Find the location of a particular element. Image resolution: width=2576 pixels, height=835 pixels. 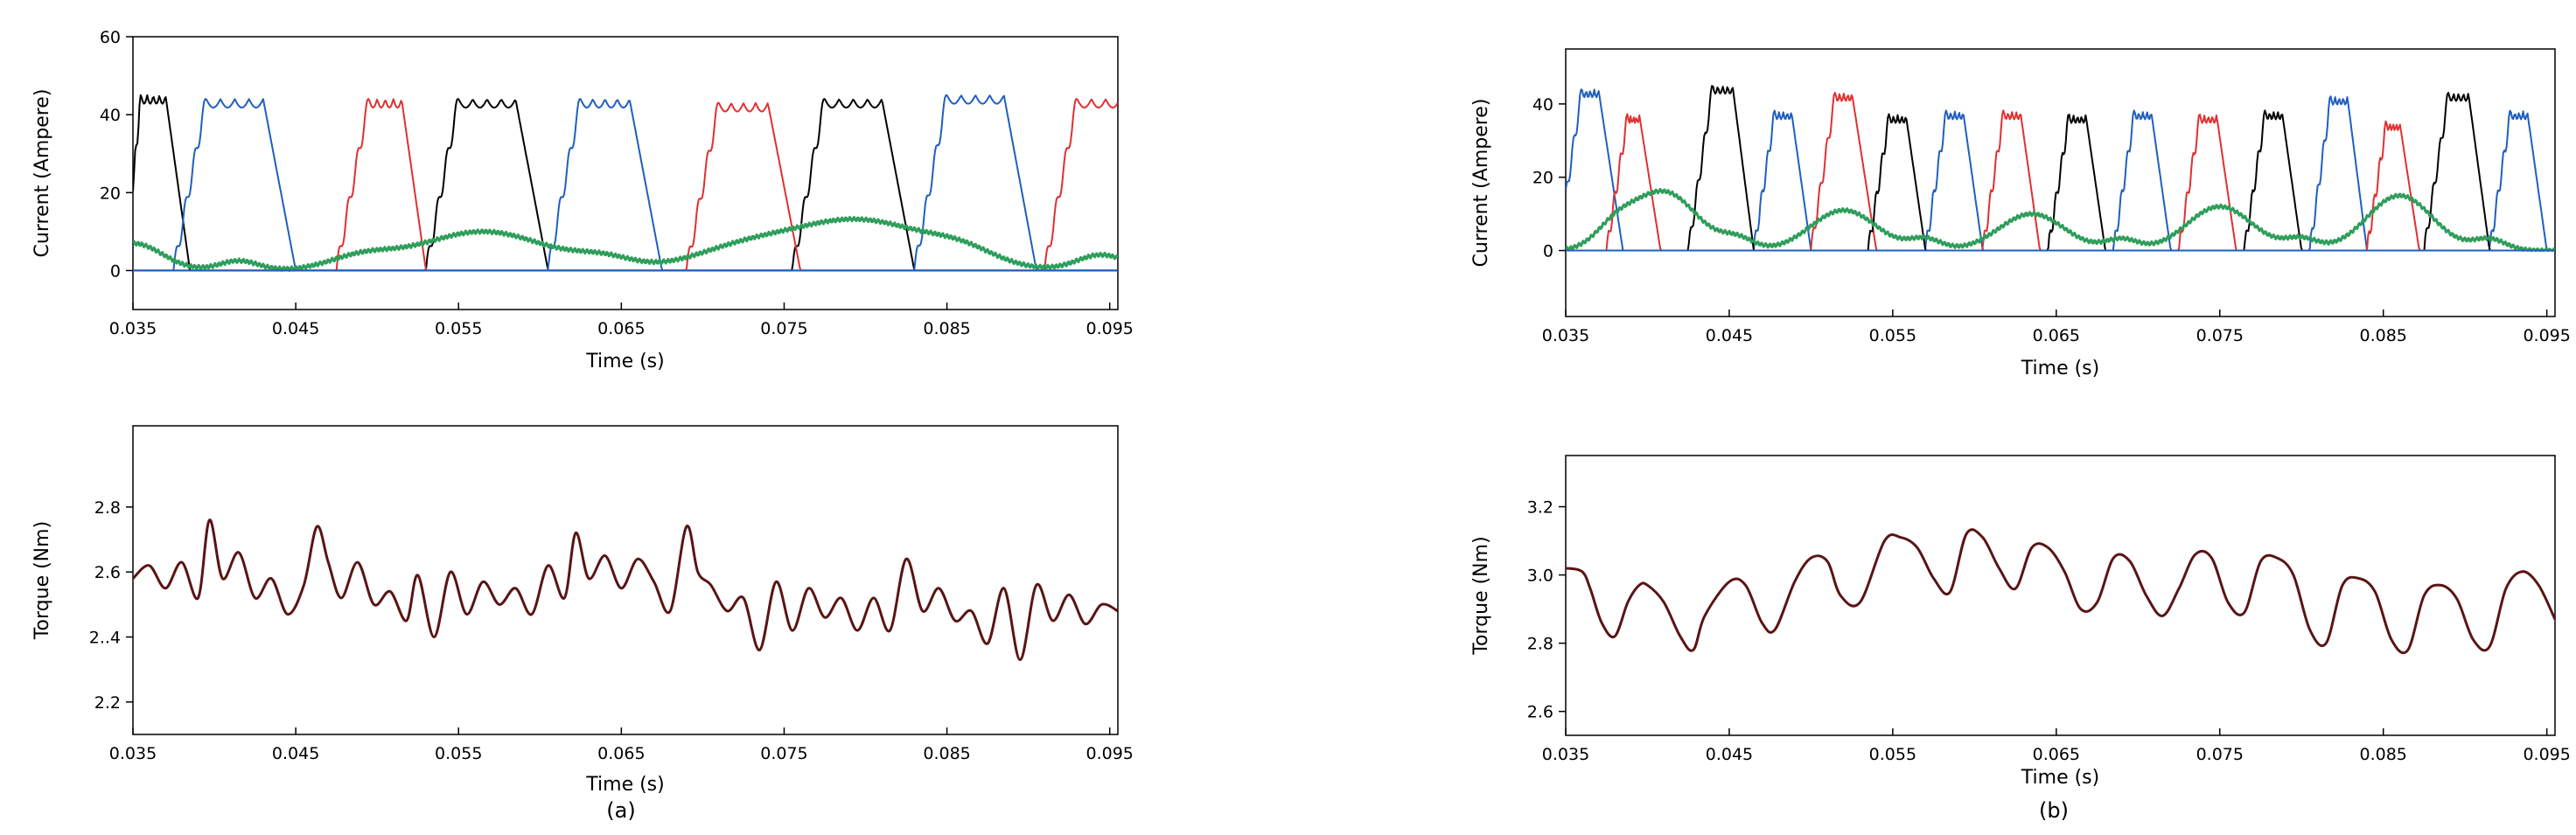

caption-a: (a) is located at coordinates (620, 810).